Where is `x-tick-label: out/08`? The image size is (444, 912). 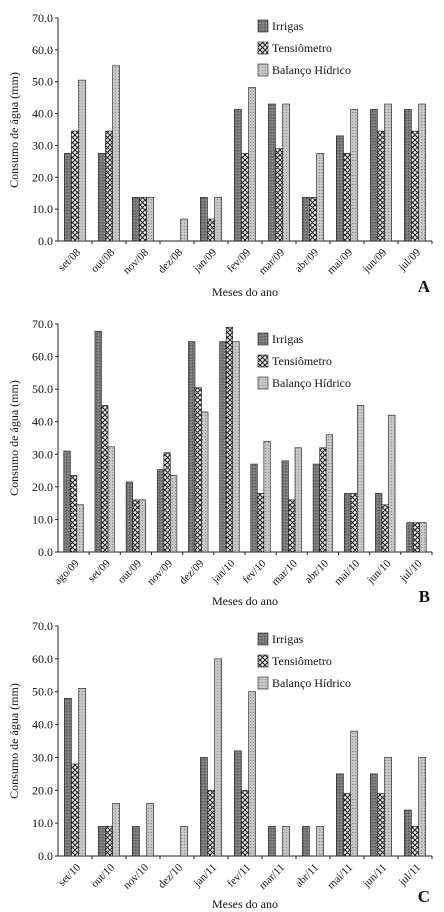
x-tick-label: out/08 is located at coordinates (103, 260).